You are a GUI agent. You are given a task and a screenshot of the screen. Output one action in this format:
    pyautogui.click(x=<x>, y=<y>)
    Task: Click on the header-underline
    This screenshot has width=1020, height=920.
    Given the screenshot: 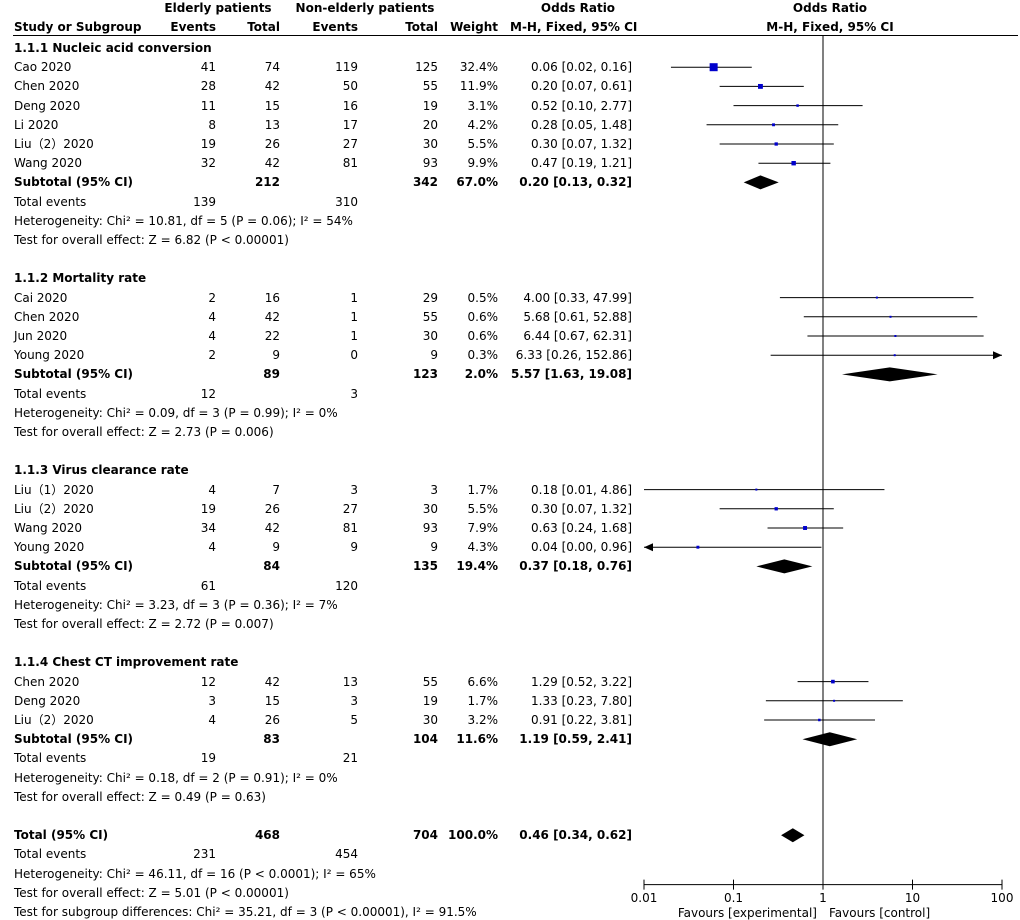 What is the action you would take?
    pyautogui.click(x=515, y=35)
    